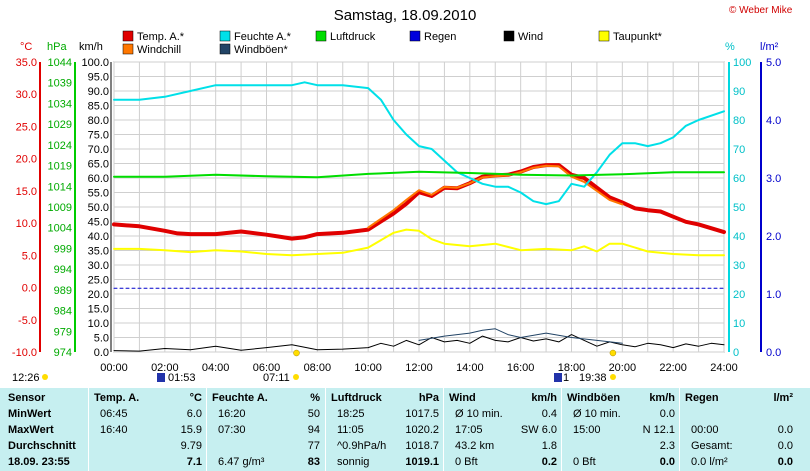 This screenshot has height=471, width=810. Describe the element at coordinates (739, 208) in the screenshot. I see `humidity-tick-label: 50` at that location.